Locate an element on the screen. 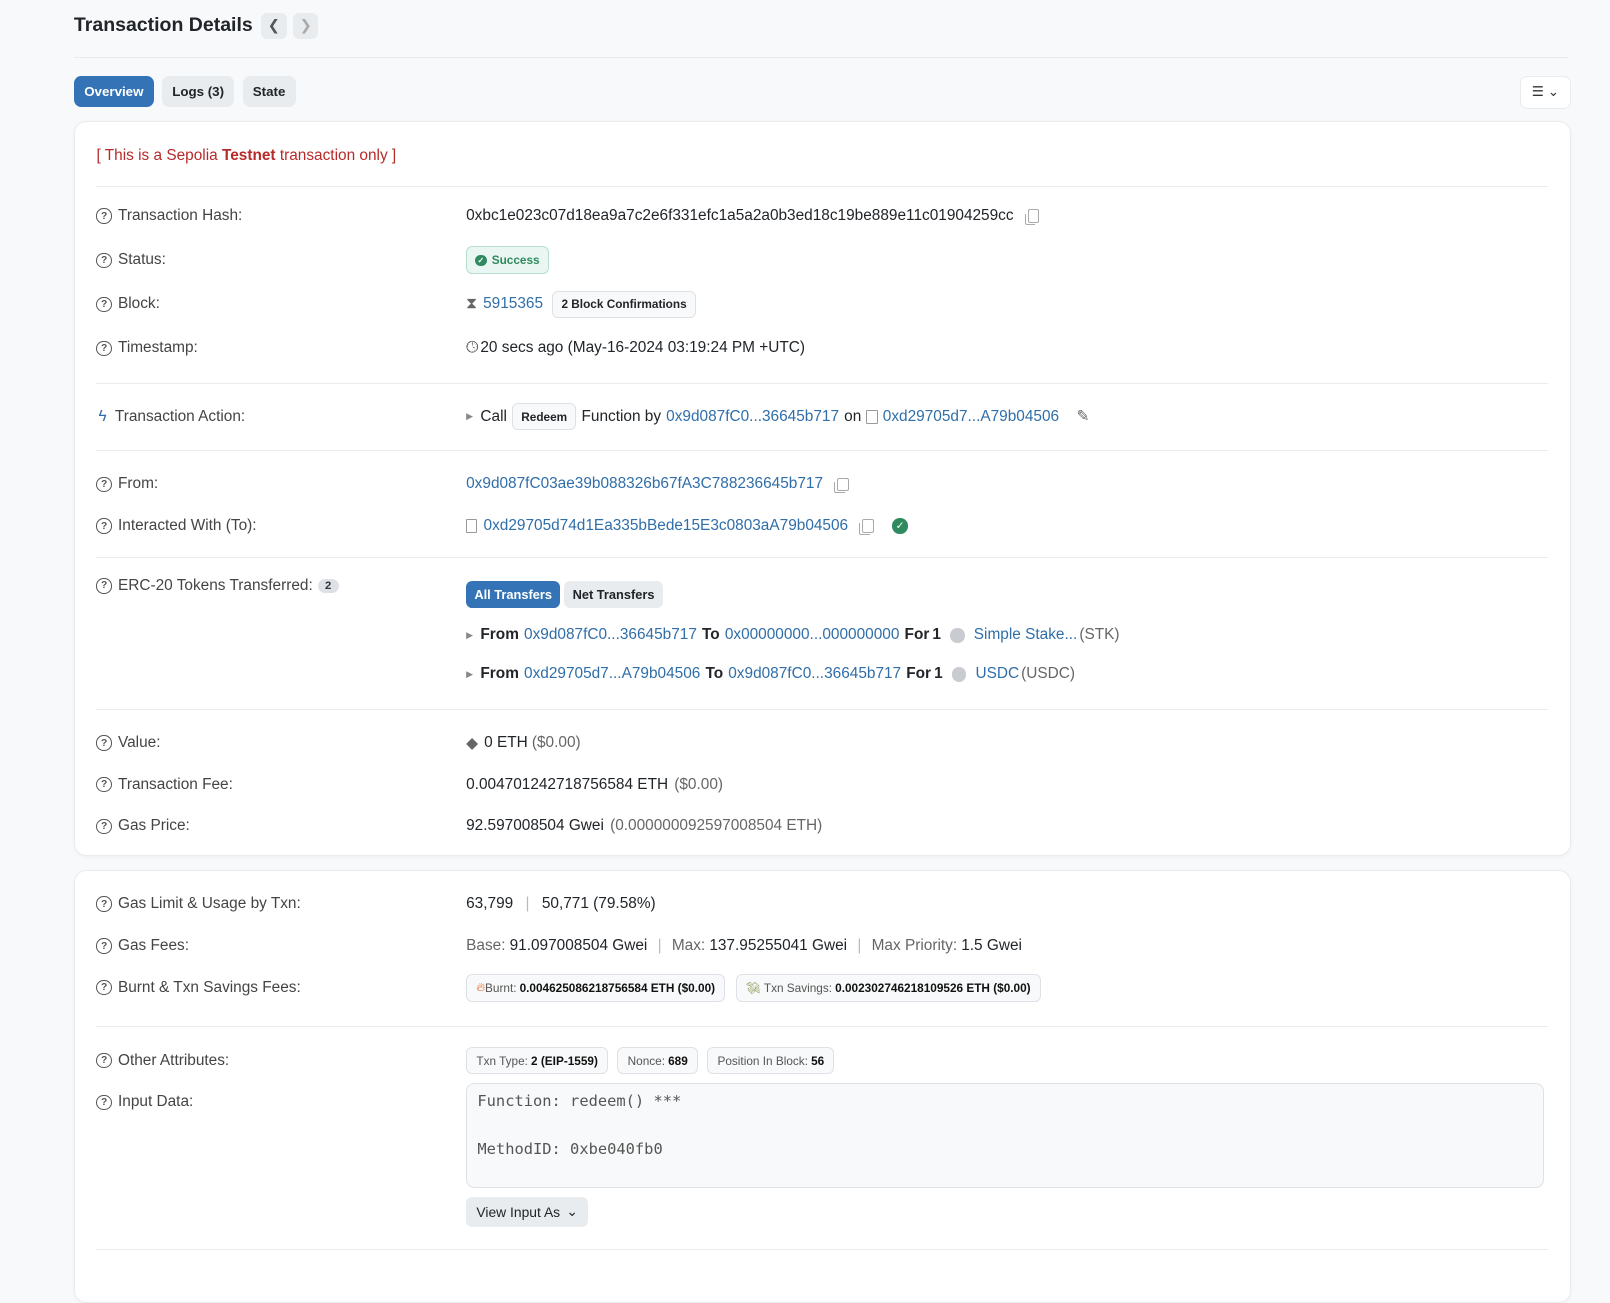 The width and height of the screenshot is (1610, 1303). label: Timestamp: is located at coordinates (157, 348).